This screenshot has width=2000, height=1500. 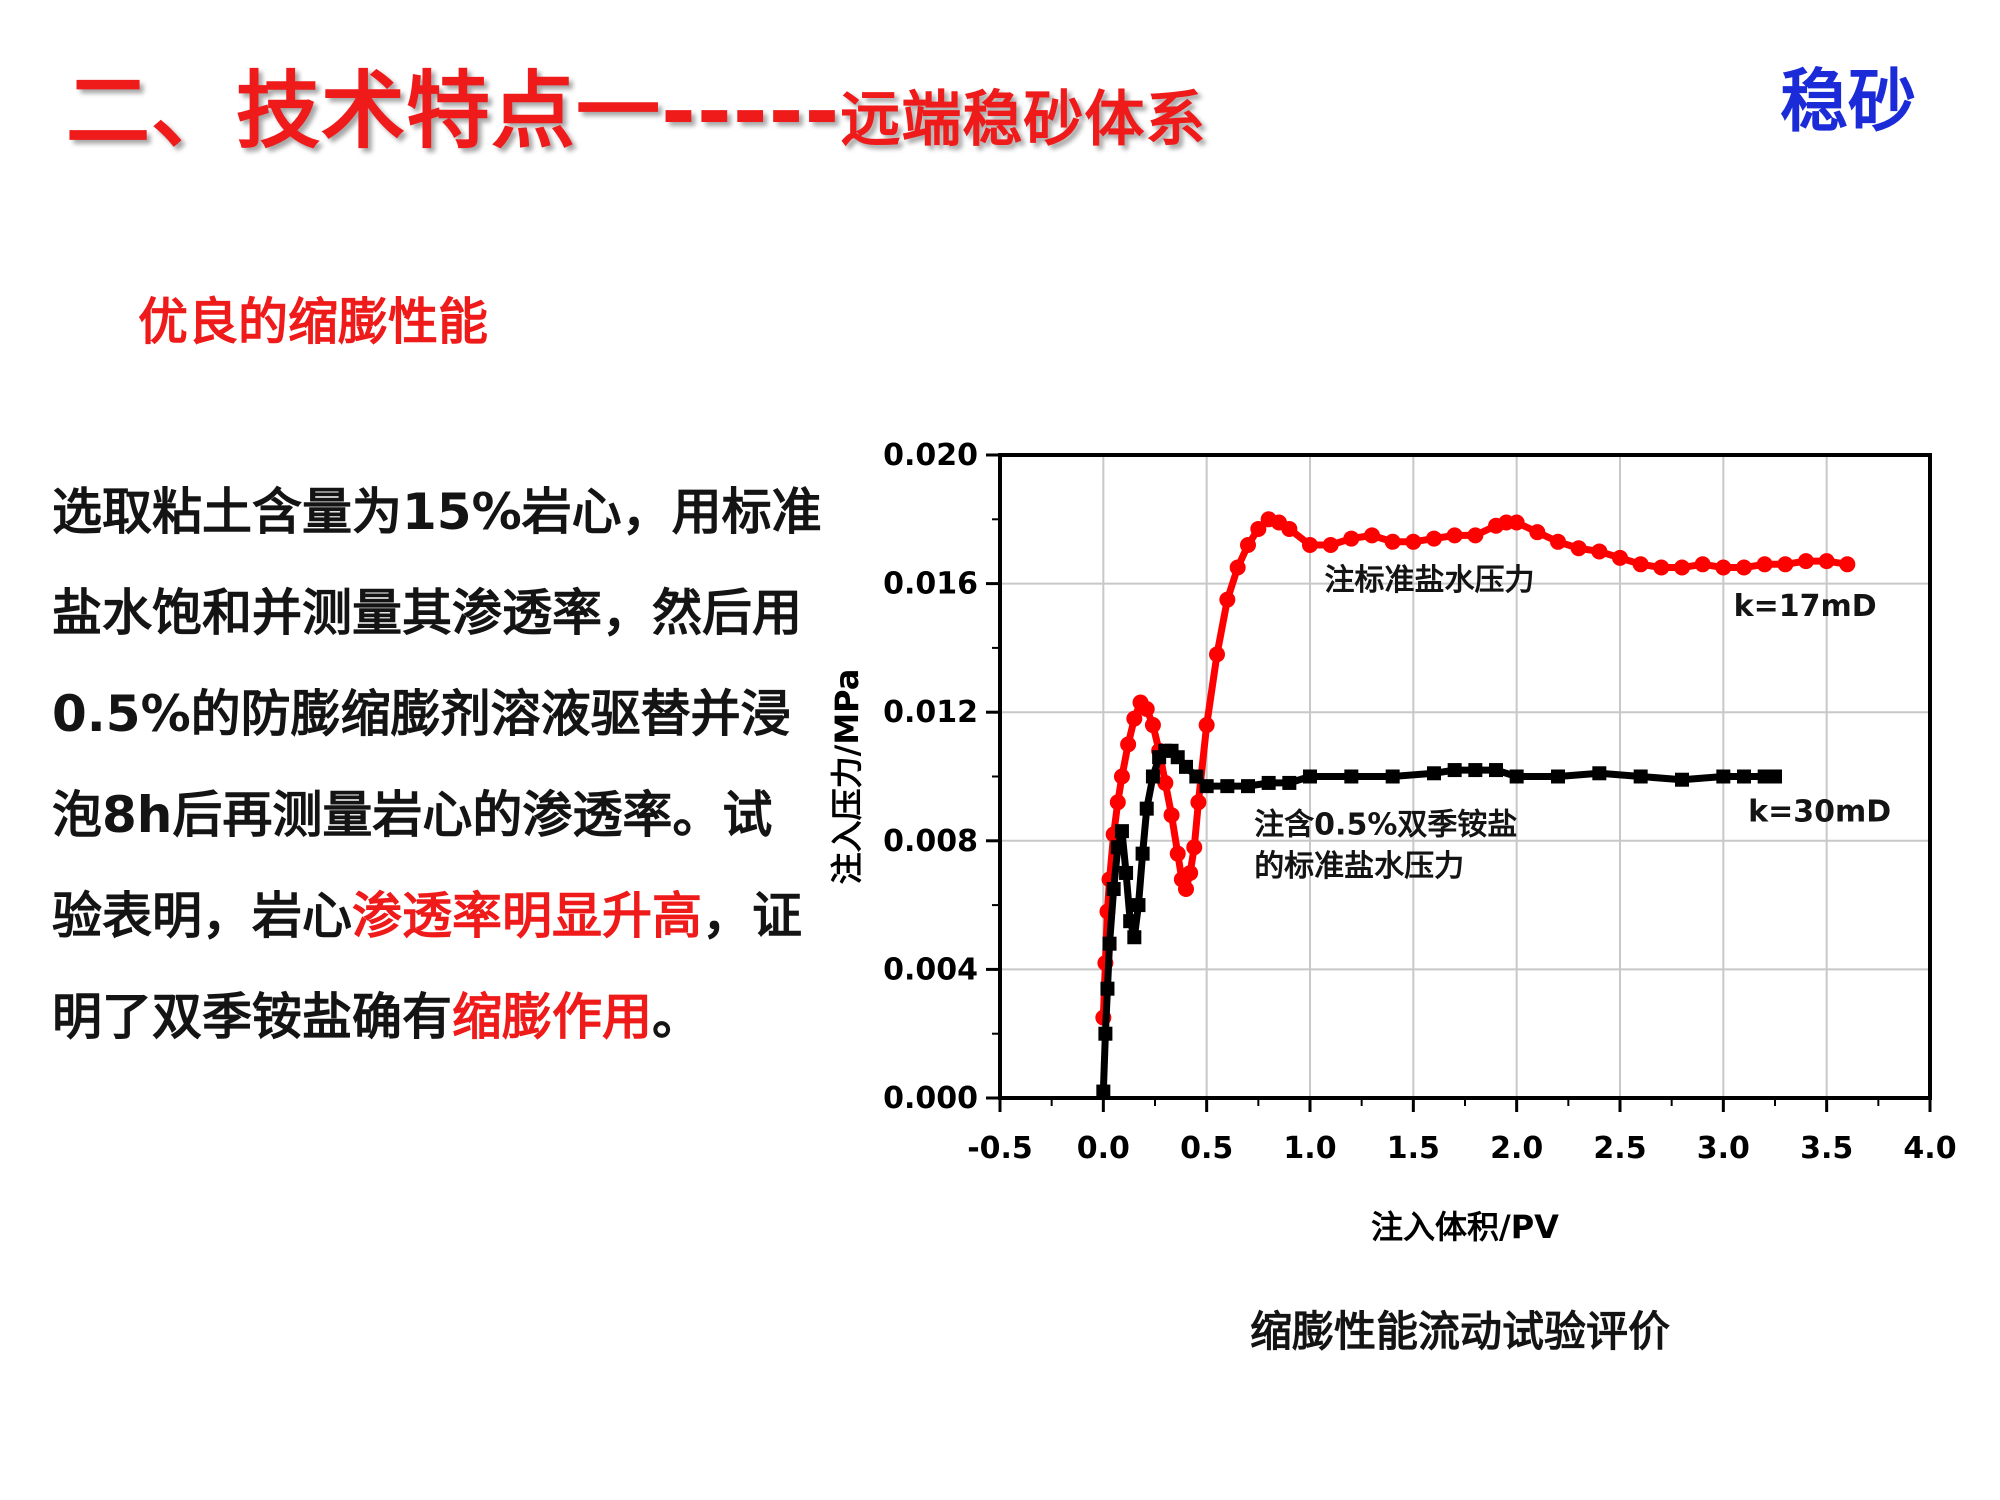 What do you see at coordinates (1929, 1148) in the screenshot?
I see `x-tick-label: 4.0` at bounding box center [1929, 1148].